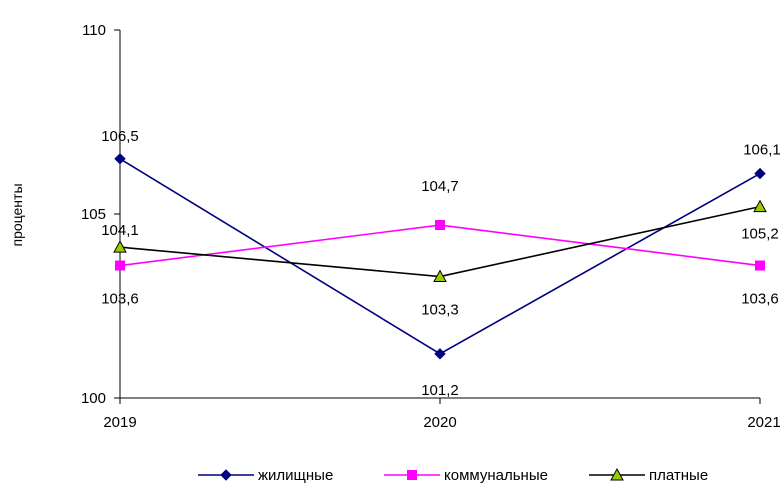 The width and height of the screenshot is (784, 494). I want to click on legend-label-жилищные: жилищные, so click(295, 475).